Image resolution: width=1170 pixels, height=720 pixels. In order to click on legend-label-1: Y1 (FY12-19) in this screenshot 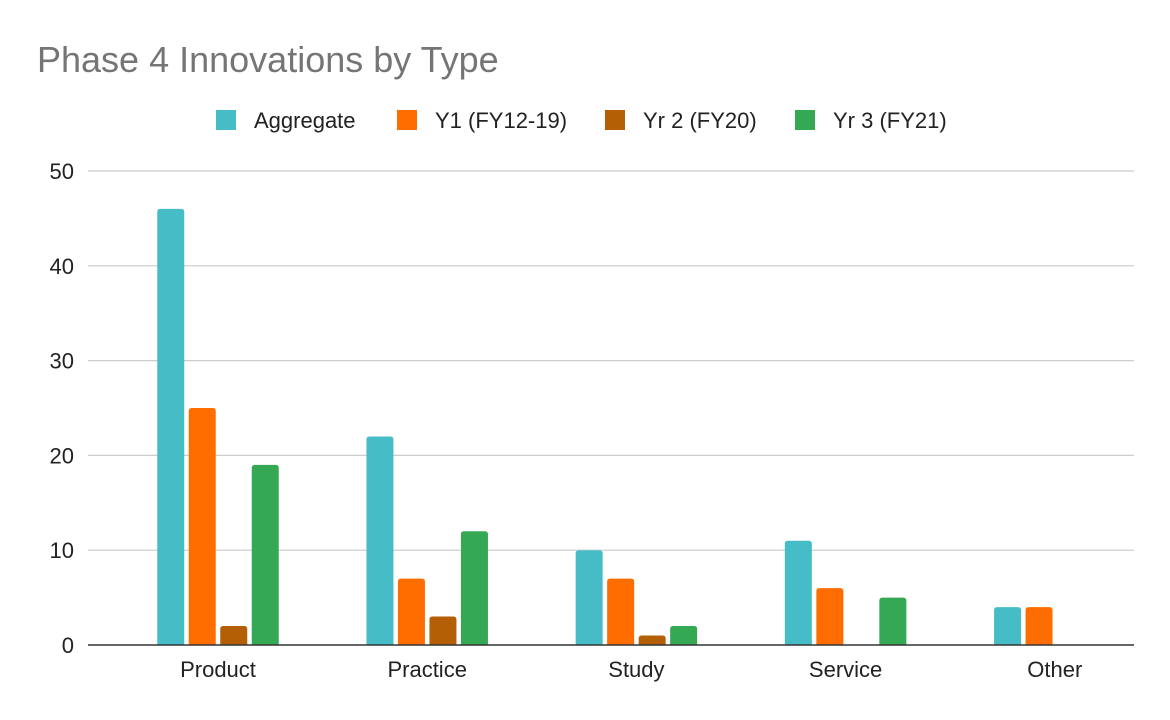, I will do `click(501, 120)`.